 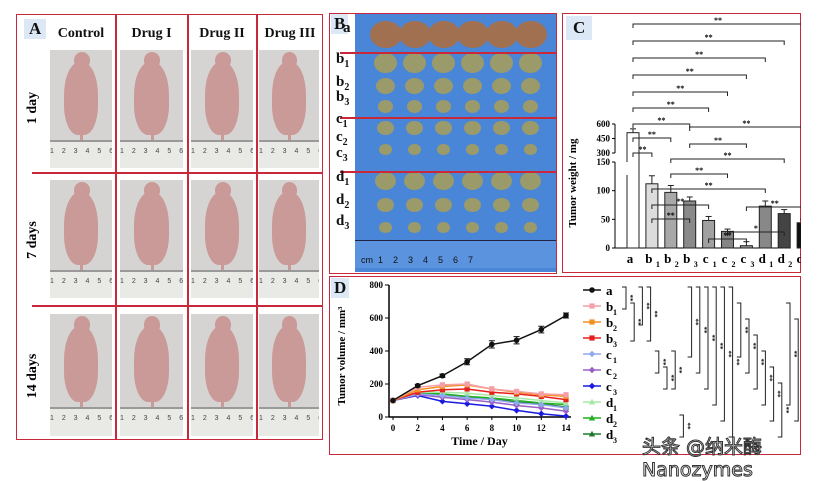 I want to click on row-label-c3: c3, so click(x=342, y=154).